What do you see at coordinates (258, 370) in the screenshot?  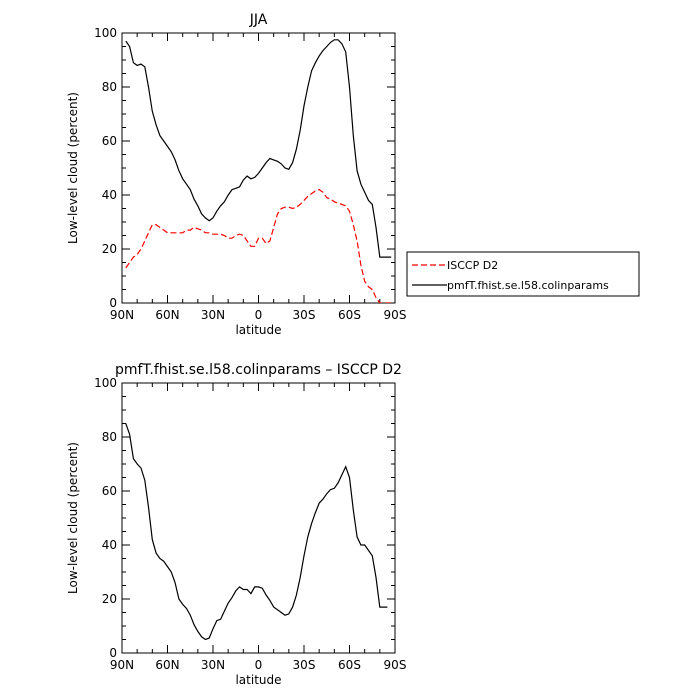 I see `chart-title: pmfT.fhist.se.l58.colinparams – ISCCP D2` at bounding box center [258, 370].